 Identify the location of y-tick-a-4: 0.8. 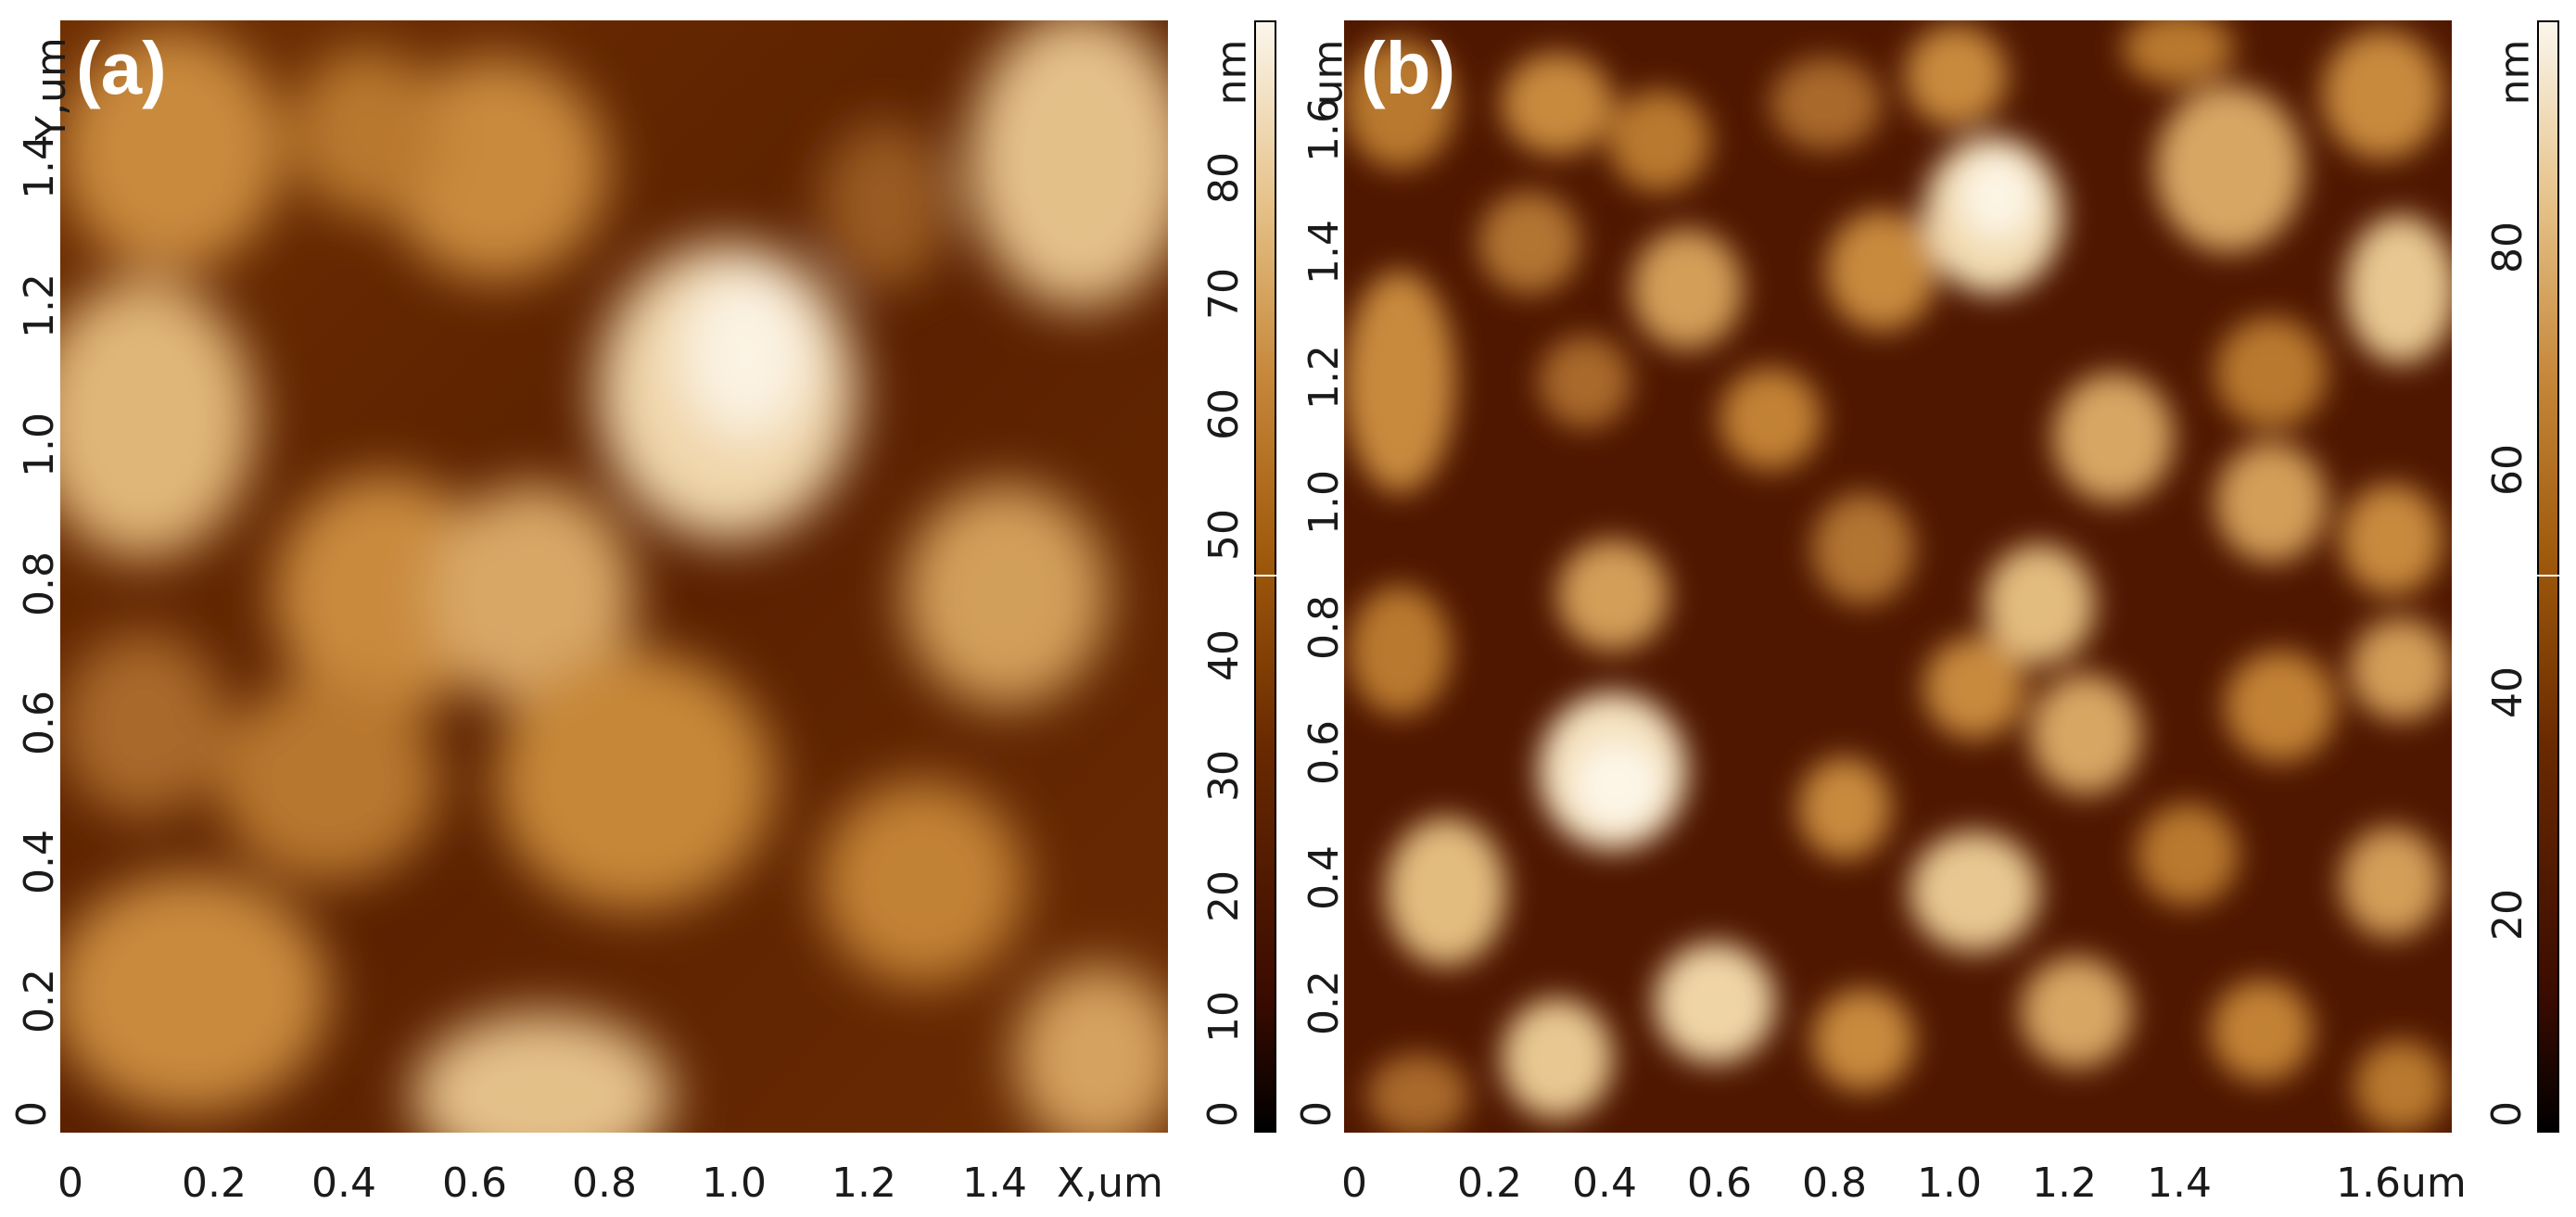
(39, 583).